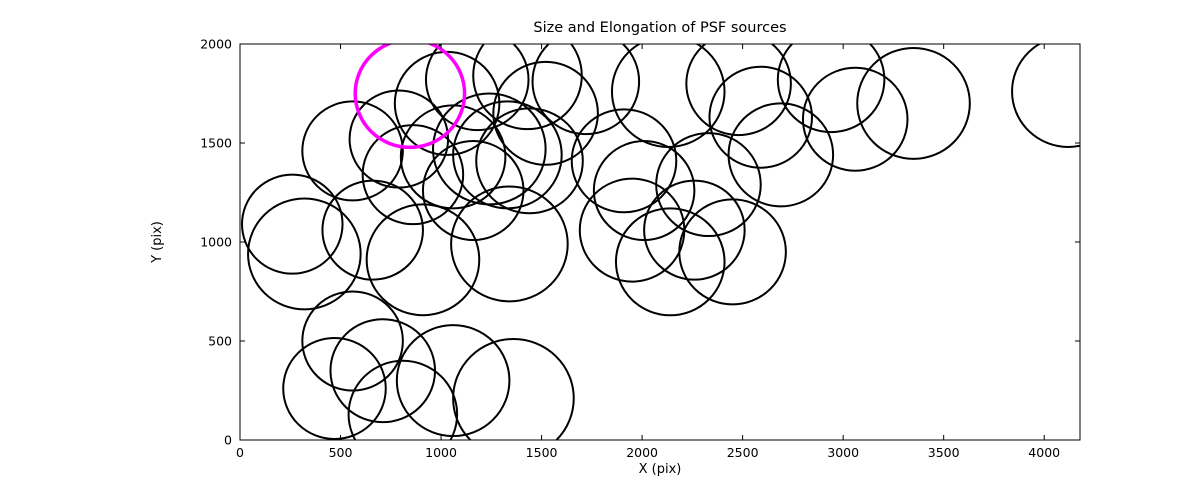 The height and width of the screenshot is (490, 1200). What do you see at coordinates (542, 452) in the screenshot?
I see `x-tick-label: 1500` at bounding box center [542, 452].